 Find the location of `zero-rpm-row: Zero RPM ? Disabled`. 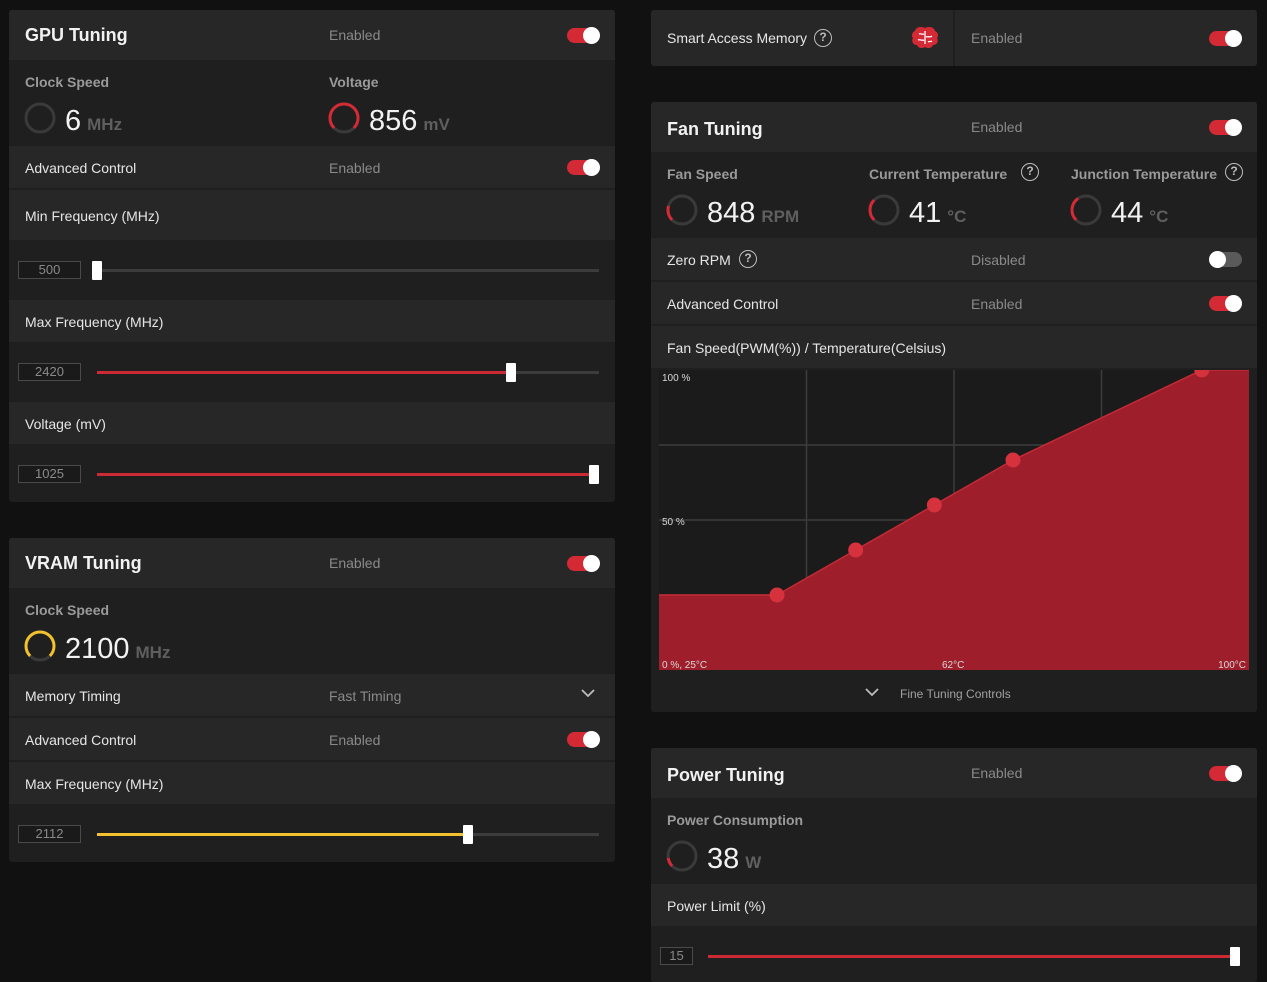

zero-rpm-row: Zero RPM ? Disabled is located at coordinates (954, 259).